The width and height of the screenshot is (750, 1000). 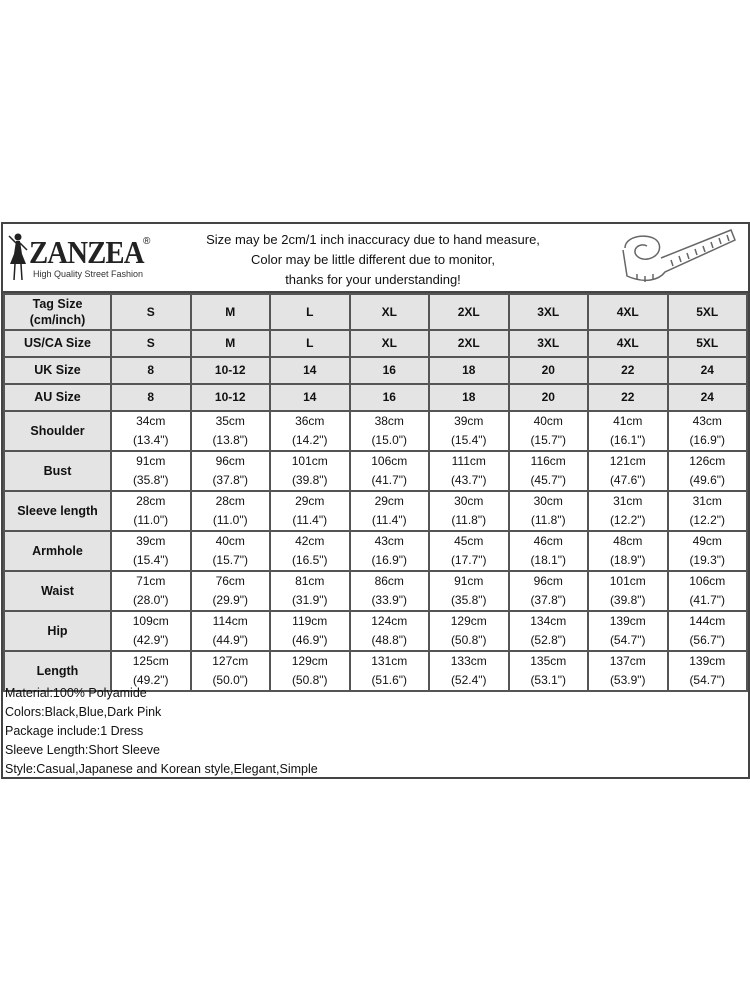 What do you see at coordinates (230, 551) in the screenshot?
I see `measurement-cell: 40cm (15.7")` at bounding box center [230, 551].